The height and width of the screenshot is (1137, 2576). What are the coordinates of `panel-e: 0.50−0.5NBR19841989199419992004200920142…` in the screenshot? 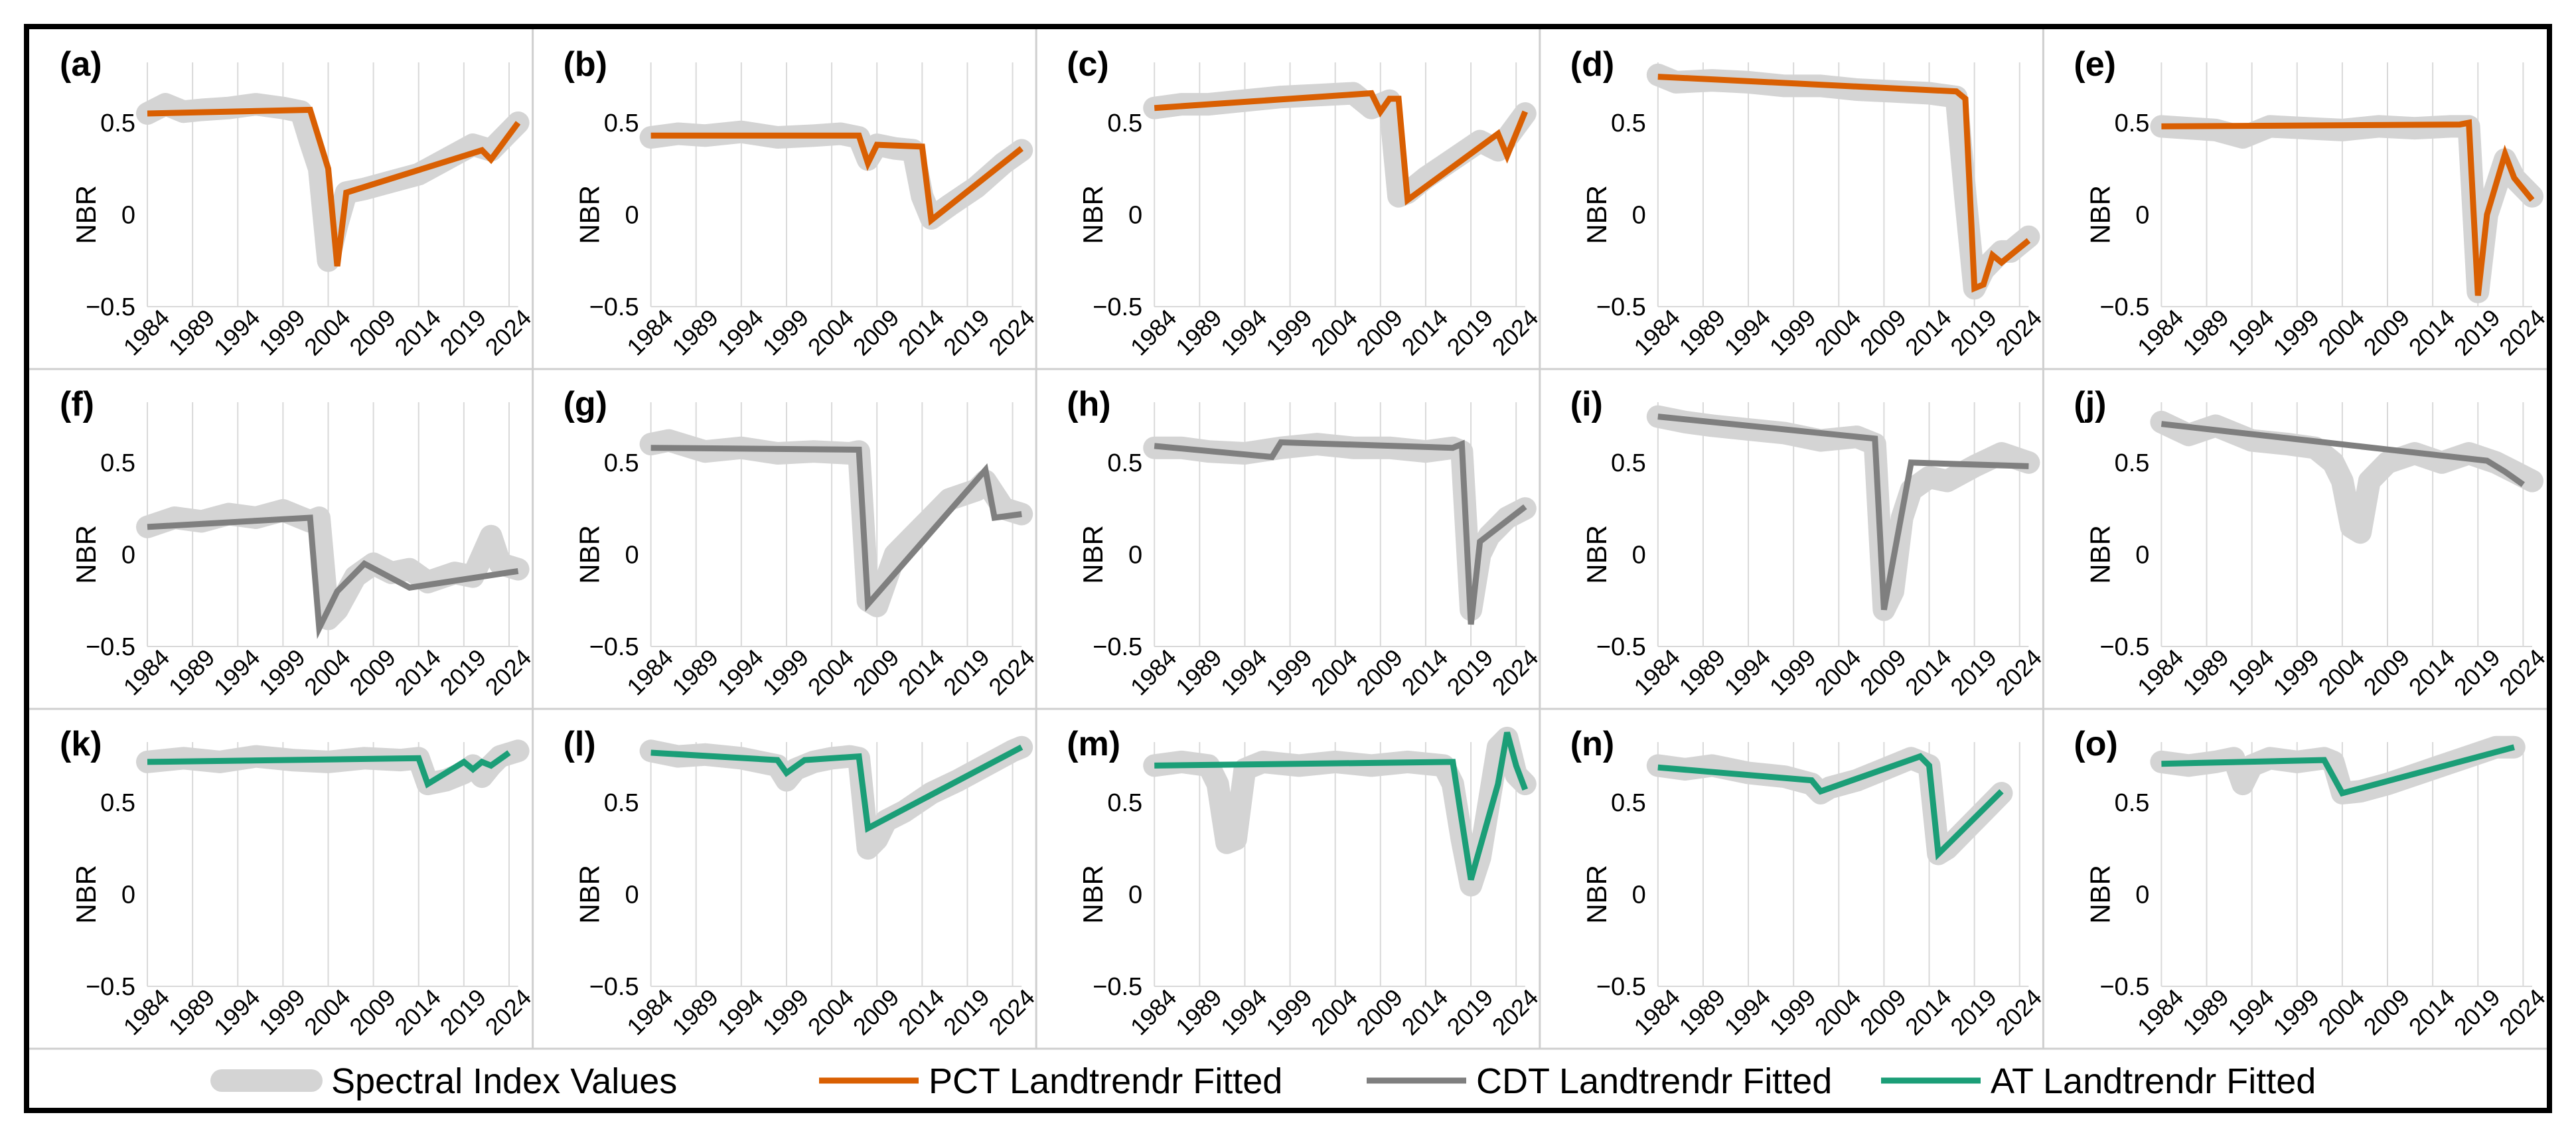 It's located at (2310, 202).